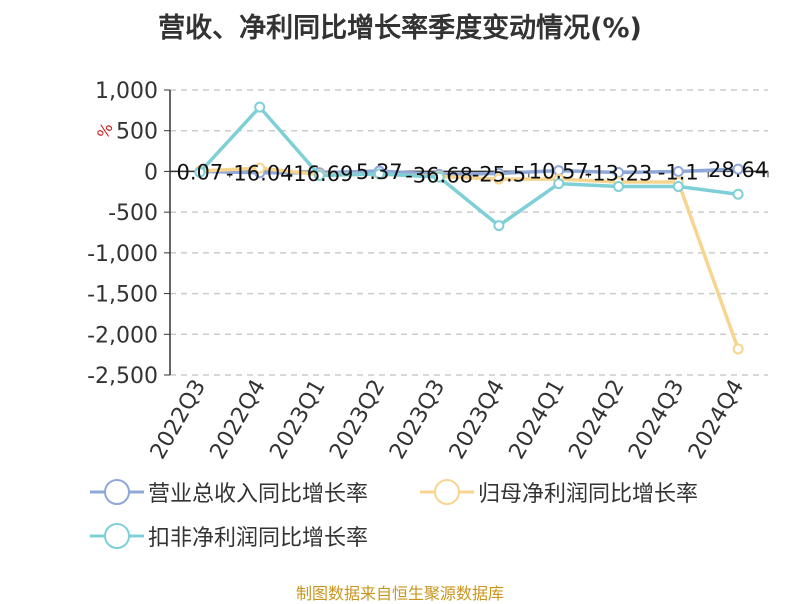 Image resolution: width=800 pixels, height=604 pixels. What do you see at coordinates (417, 419) in the screenshot?
I see `x-tick-label: 2023Q3` at bounding box center [417, 419].